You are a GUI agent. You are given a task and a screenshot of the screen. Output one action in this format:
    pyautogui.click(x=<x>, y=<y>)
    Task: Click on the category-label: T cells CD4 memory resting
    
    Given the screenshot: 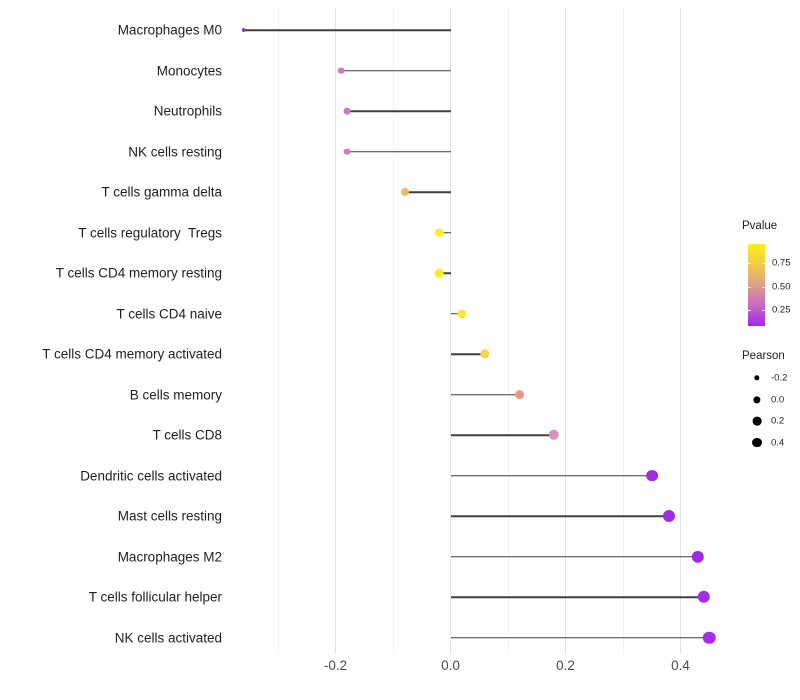 What is the action you would take?
    pyautogui.click(x=138, y=273)
    